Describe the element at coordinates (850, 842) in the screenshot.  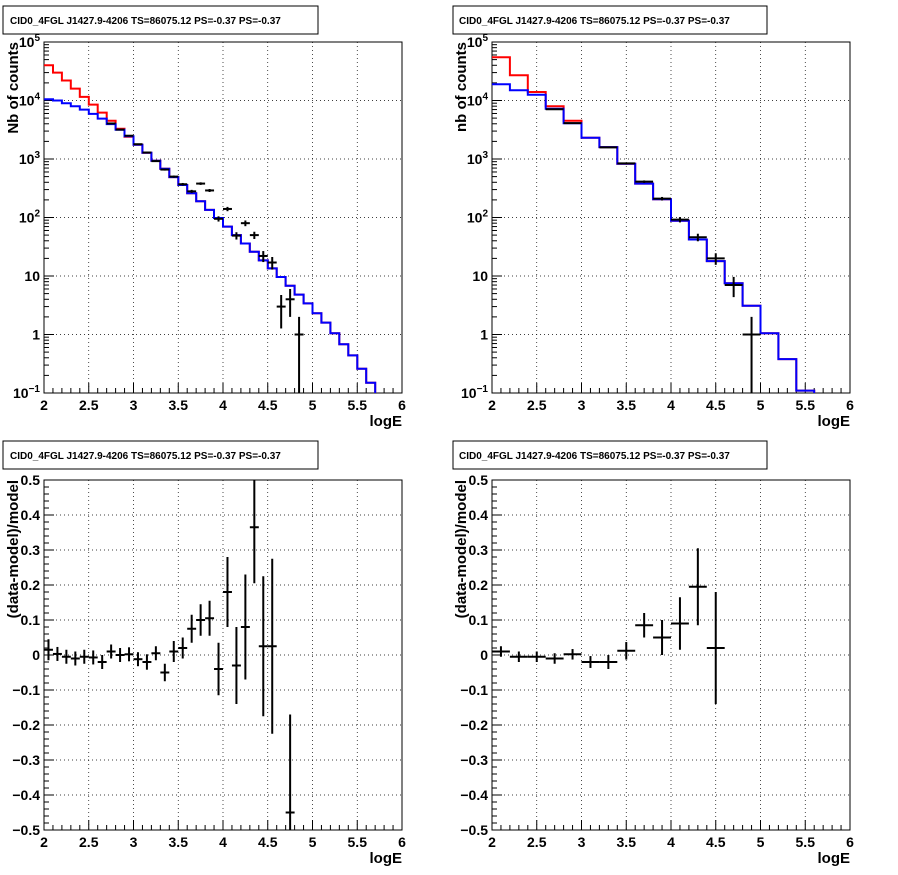
I see `x-tick-label: 6` at that location.